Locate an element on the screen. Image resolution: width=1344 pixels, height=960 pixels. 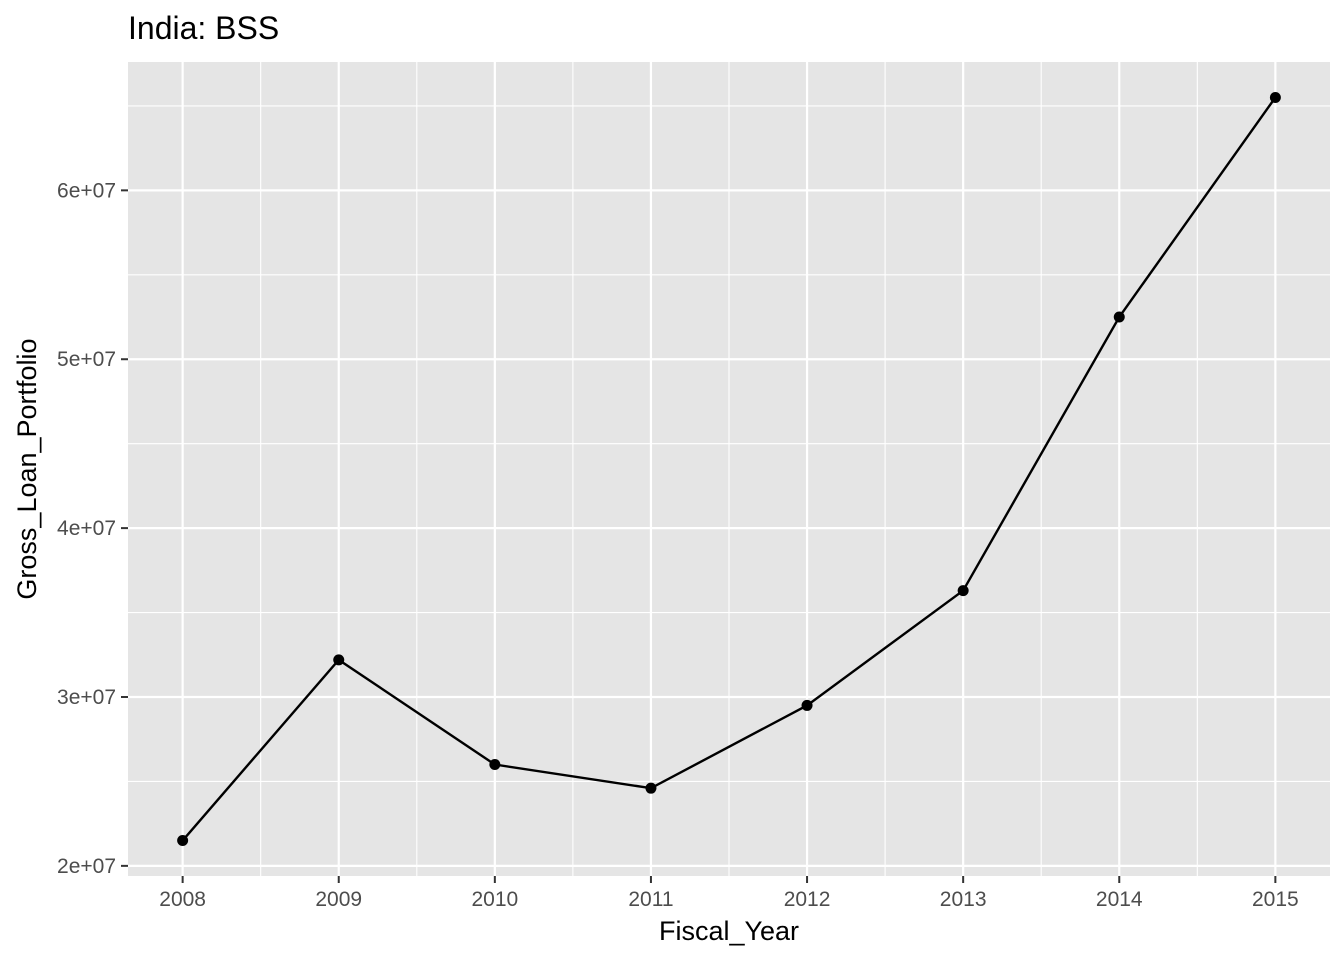
y-tick-label: 4e+07 is located at coordinates (86, 528).